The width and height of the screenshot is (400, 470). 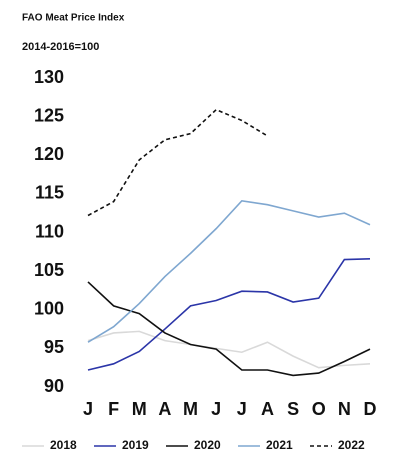 What do you see at coordinates (293, 409) in the screenshot?
I see `x-tick-label: S` at bounding box center [293, 409].